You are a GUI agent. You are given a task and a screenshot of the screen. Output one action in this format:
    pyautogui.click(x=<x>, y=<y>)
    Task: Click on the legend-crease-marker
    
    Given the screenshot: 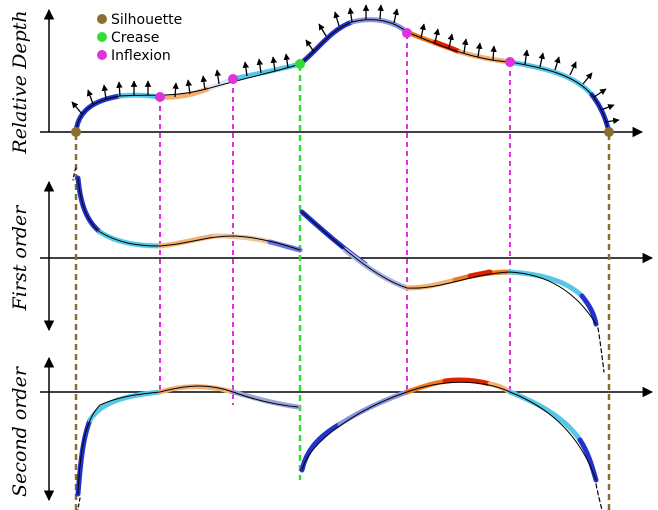 What is the action you would take?
    pyautogui.click(x=102, y=37)
    